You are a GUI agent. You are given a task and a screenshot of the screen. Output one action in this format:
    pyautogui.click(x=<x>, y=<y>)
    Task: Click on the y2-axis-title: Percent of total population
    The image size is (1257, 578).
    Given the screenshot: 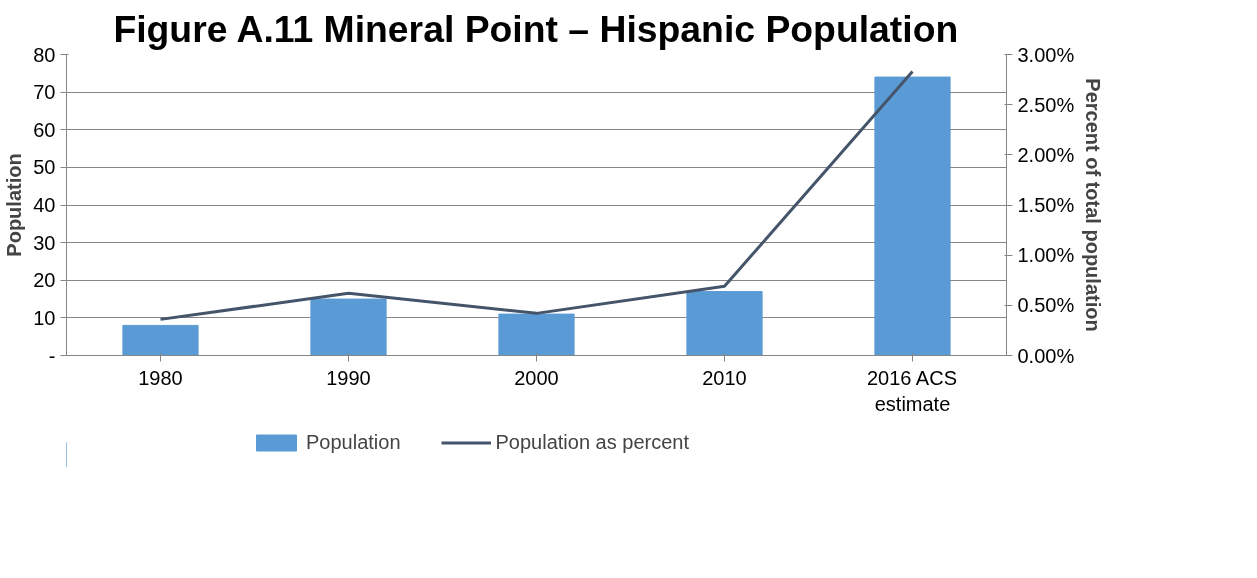 What is the action you would take?
    pyautogui.click(x=1093, y=205)
    